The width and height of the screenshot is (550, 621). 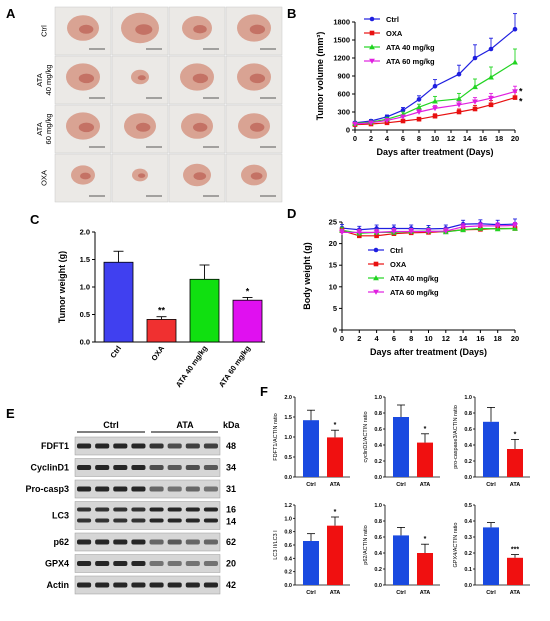 What do you see at coordinates (58, 585) in the screenshot?
I see `blot-row-label: Actin` at bounding box center [58, 585].